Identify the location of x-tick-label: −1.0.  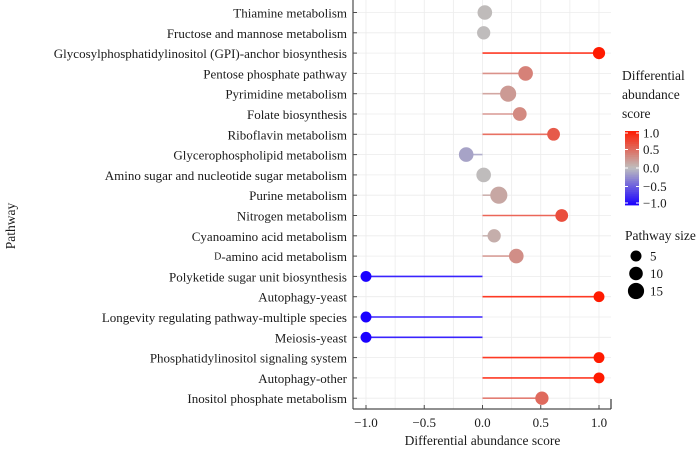
(366, 422).